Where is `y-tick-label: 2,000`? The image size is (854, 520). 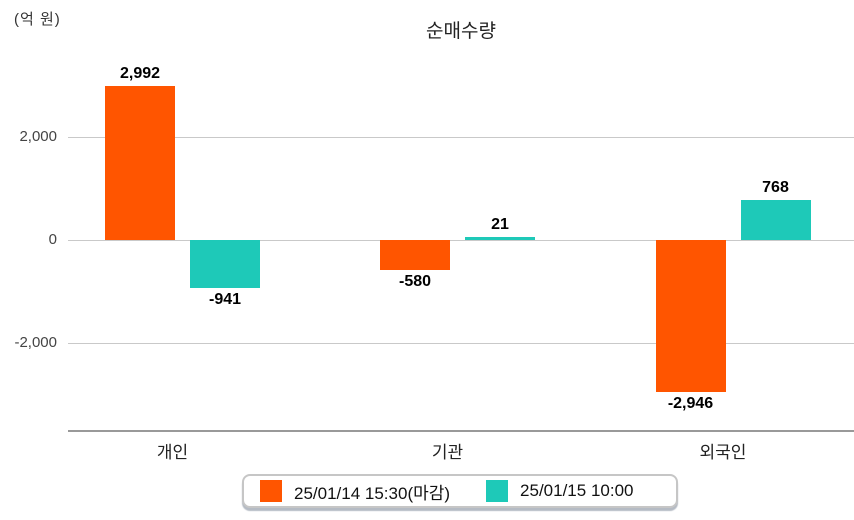
y-tick-label: 2,000 is located at coordinates (38, 136).